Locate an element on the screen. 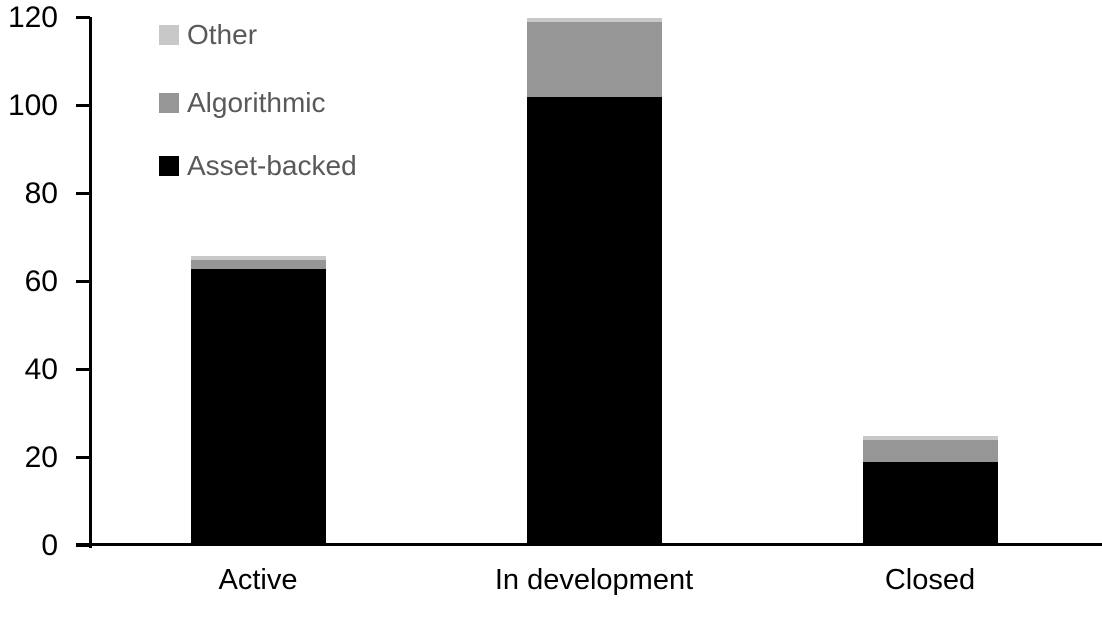 This screenshot has height=618, width=1102. y-axis-line is located at coordinates (90, 282).